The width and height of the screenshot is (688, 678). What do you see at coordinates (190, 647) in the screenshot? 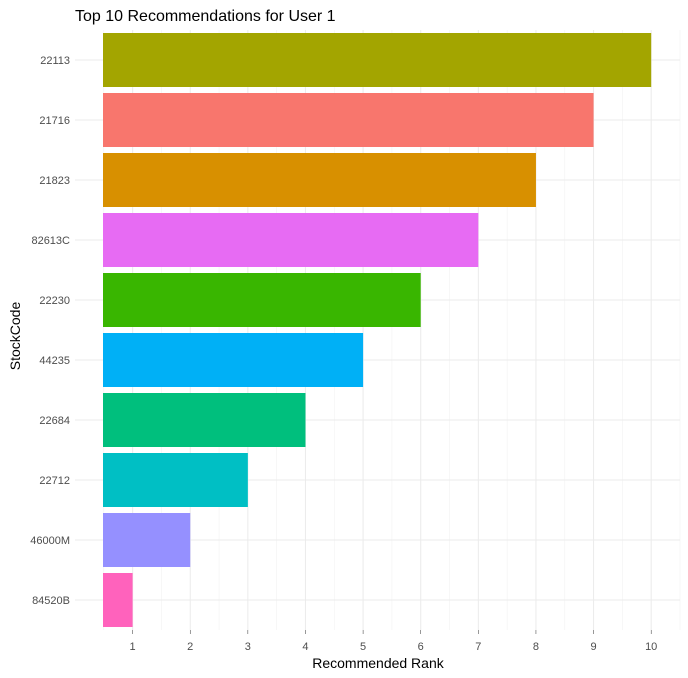
I see `x-tick-label: 2` at bounding box center [190, 647].